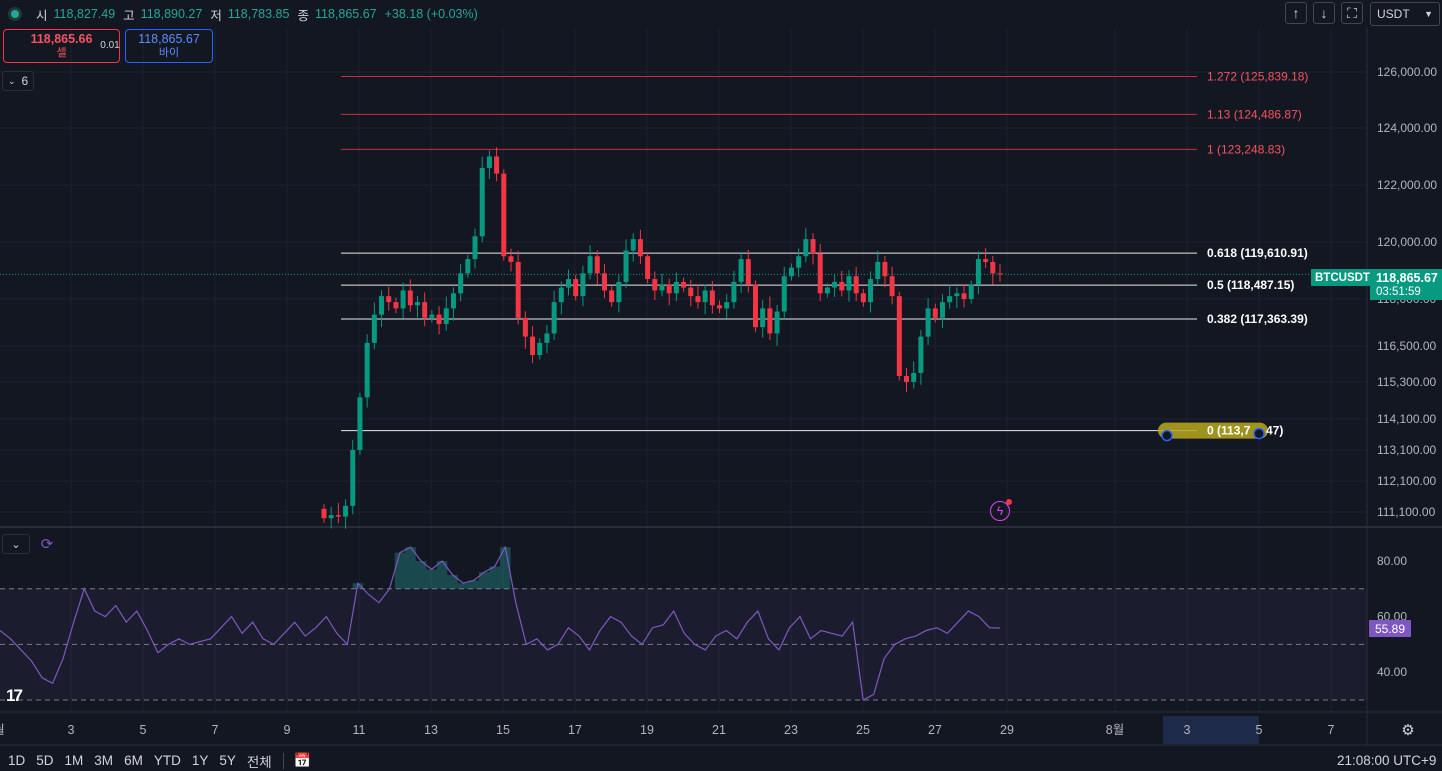 The width and height of the screenshot is (1442, 771). I want to click on scroll-down-button: ↓, so click(1324, 13).